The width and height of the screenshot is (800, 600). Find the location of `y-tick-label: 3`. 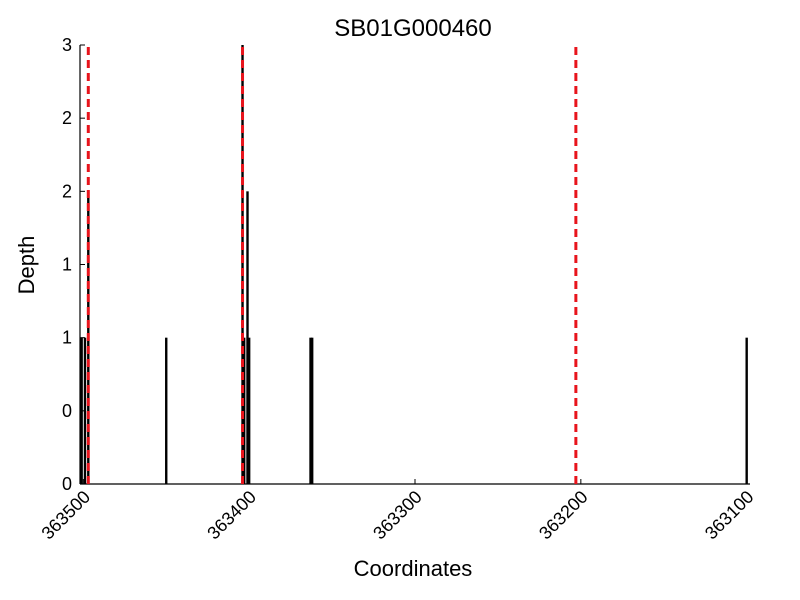

y-tick-label: 3 is located at coordinates (67, 45).